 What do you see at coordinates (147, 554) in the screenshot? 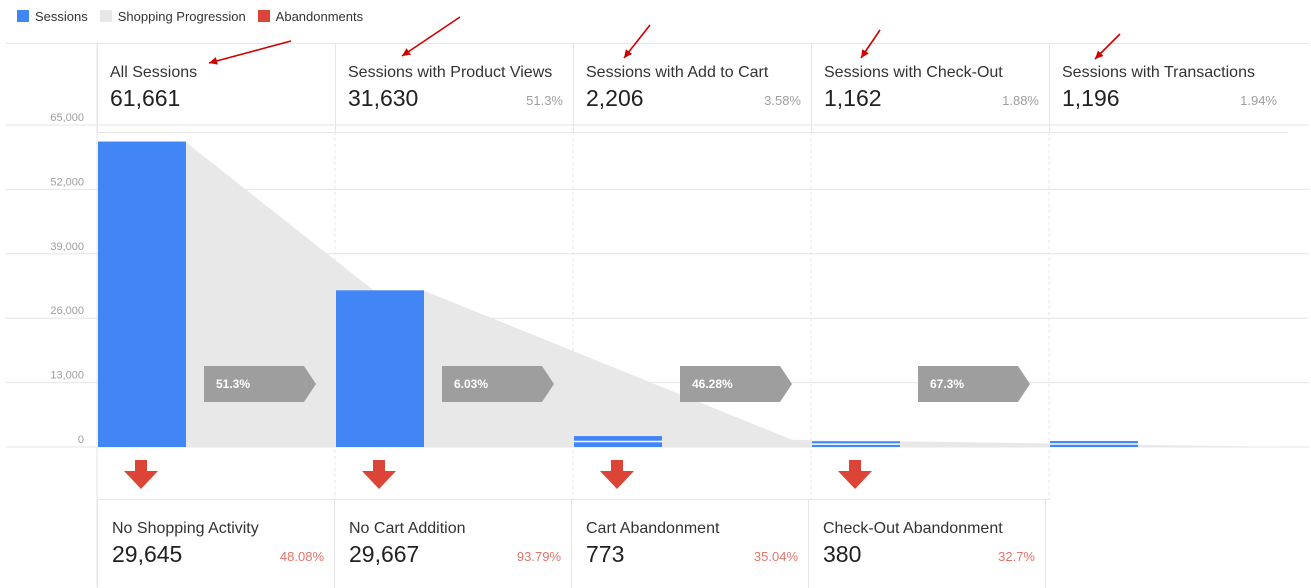
I see `abandonment-value: 29,645` at bounding box center [147, 554].